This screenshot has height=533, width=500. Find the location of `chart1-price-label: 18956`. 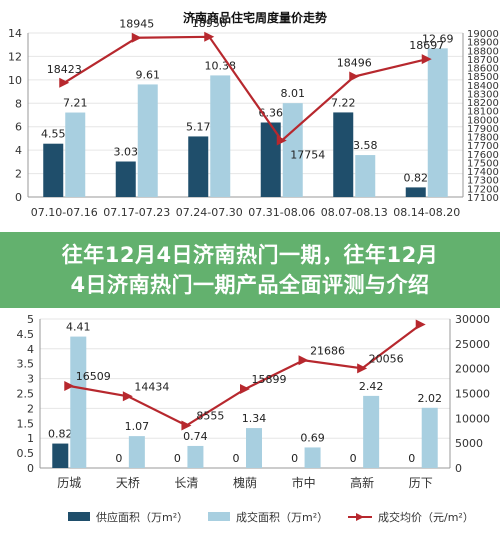

chart1-price-label: 18956 is located at coordinates (209, 23).